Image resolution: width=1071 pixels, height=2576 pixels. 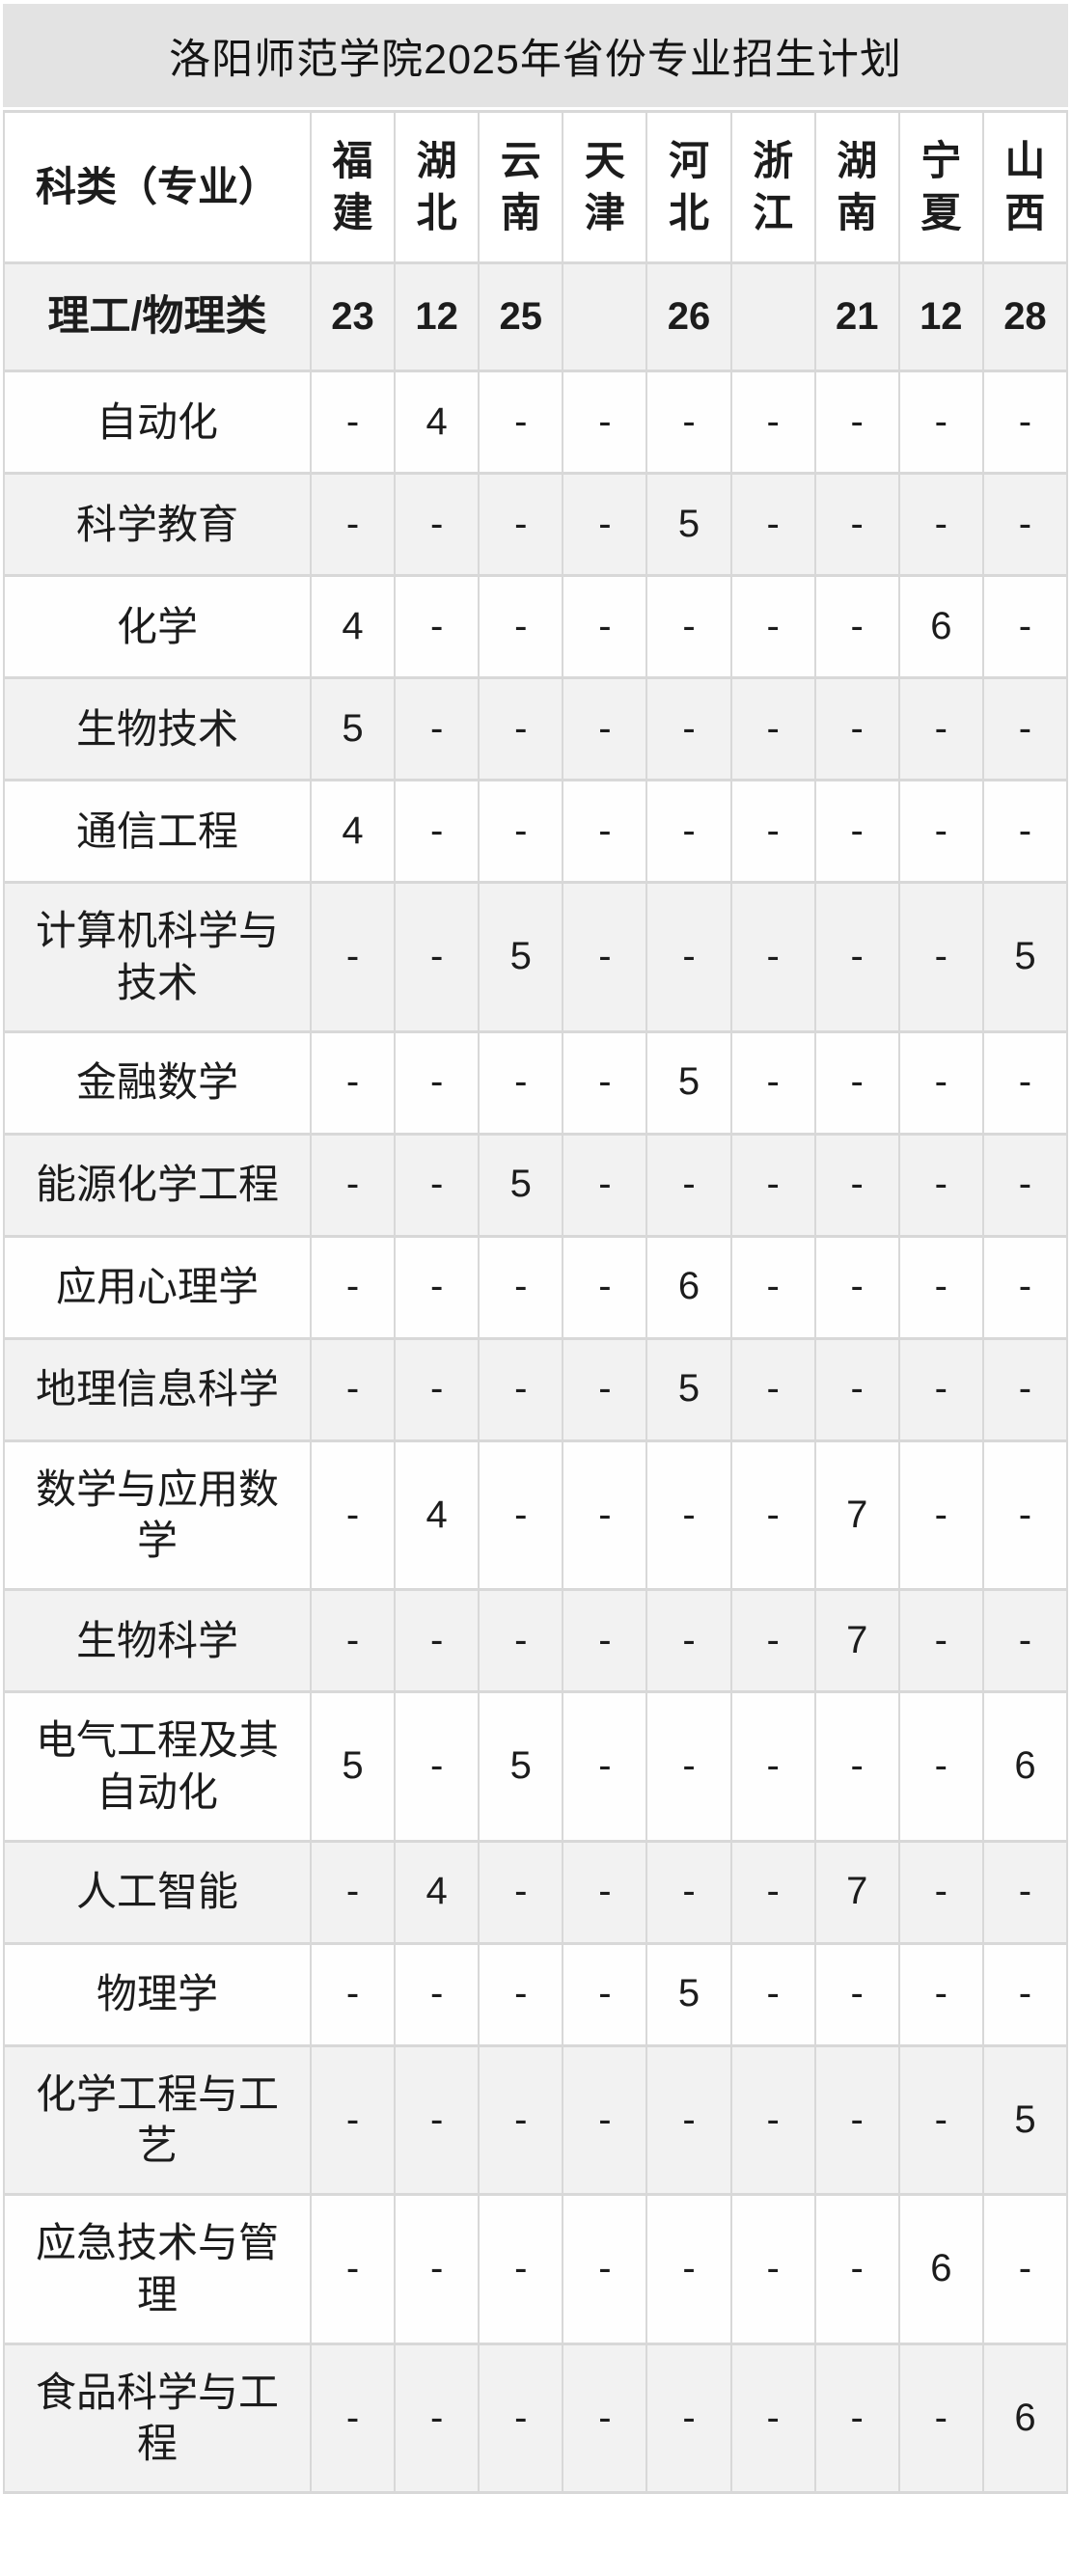 I want to click on header-province: 山 西, so click(x=1025, y=187).